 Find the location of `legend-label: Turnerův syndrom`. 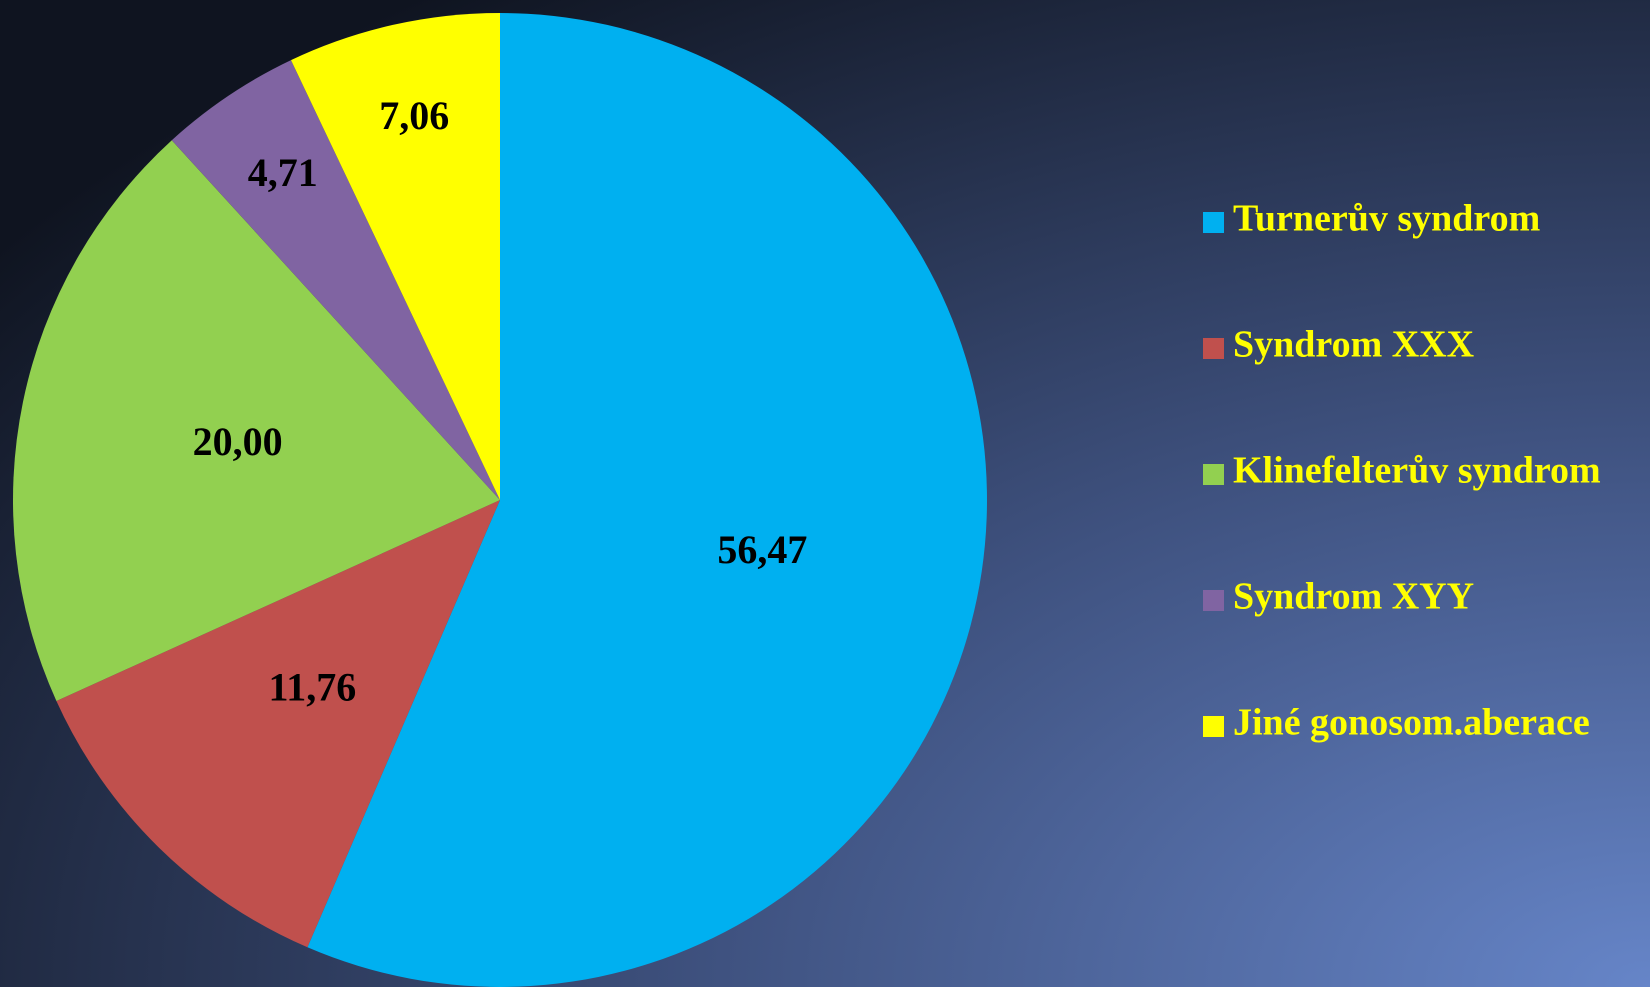

legend-label: Turnerův syndrom is located at coordinates (1386, 219).